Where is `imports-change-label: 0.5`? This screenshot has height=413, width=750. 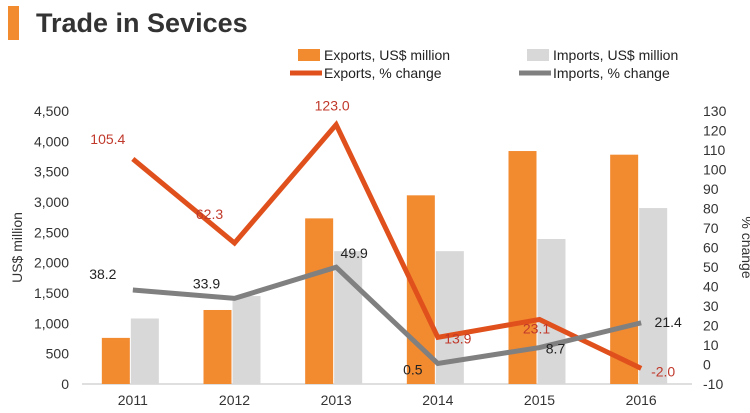 imports-change-label: 0.5 is located at coordinates (413, 370).